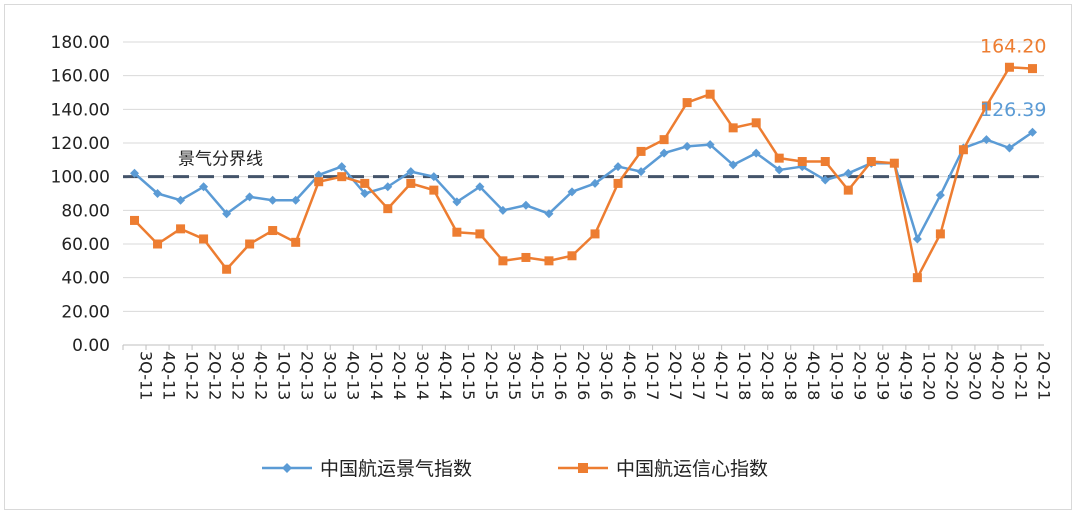 The width and height of the screenshot is (1080, 520). What do you see at coordinates (396, 469) in the screenshot?
I see `legend-label: 中国航运景气指数` at bounding box center [396, 469].